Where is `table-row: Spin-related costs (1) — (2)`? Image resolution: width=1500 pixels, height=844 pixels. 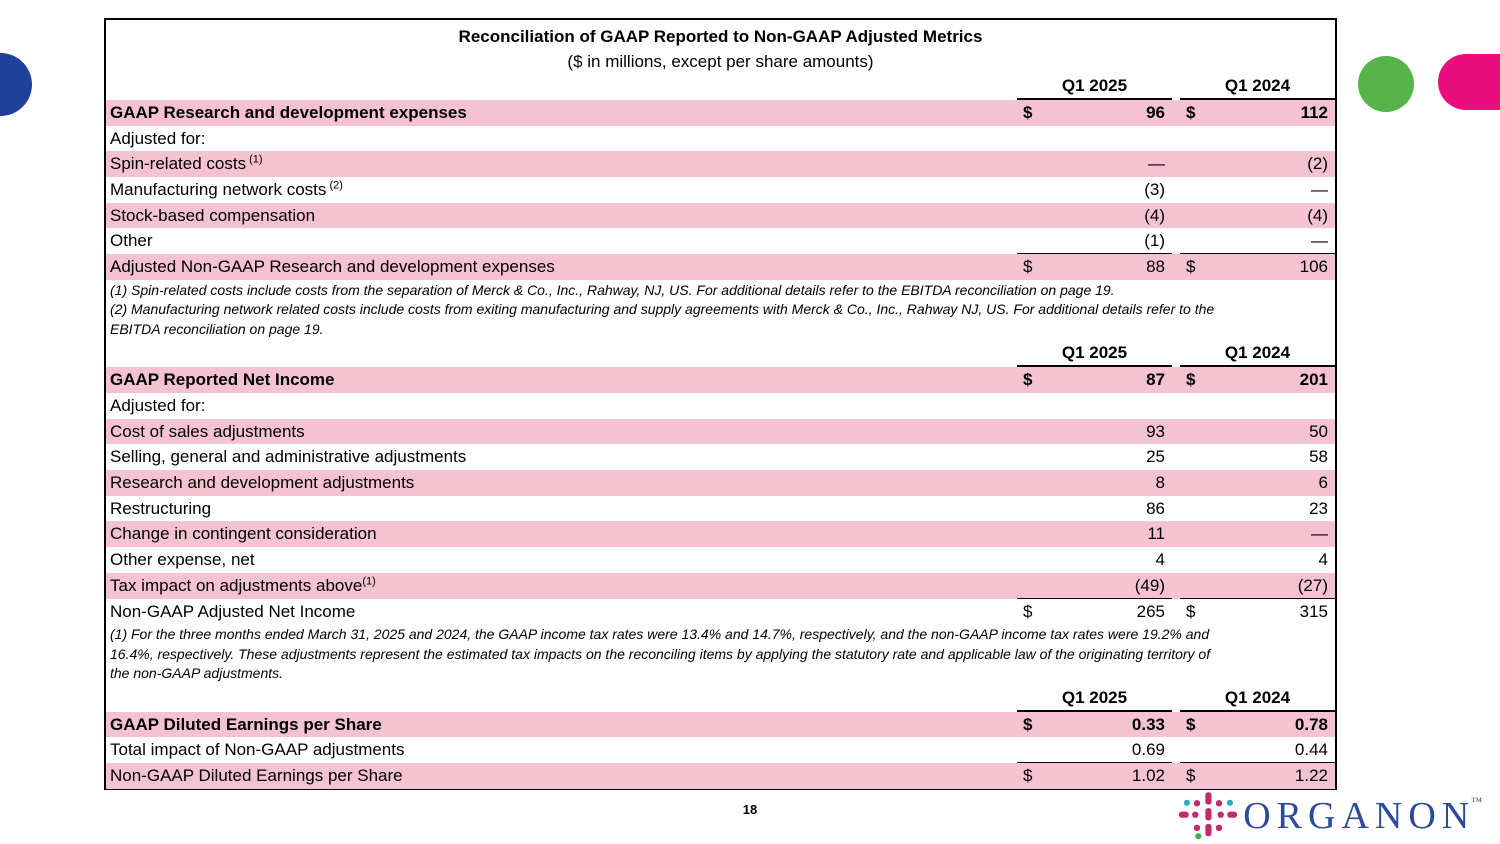
table-row: Spin-related costs (1) — (2) is located at coordinates (720, 164).